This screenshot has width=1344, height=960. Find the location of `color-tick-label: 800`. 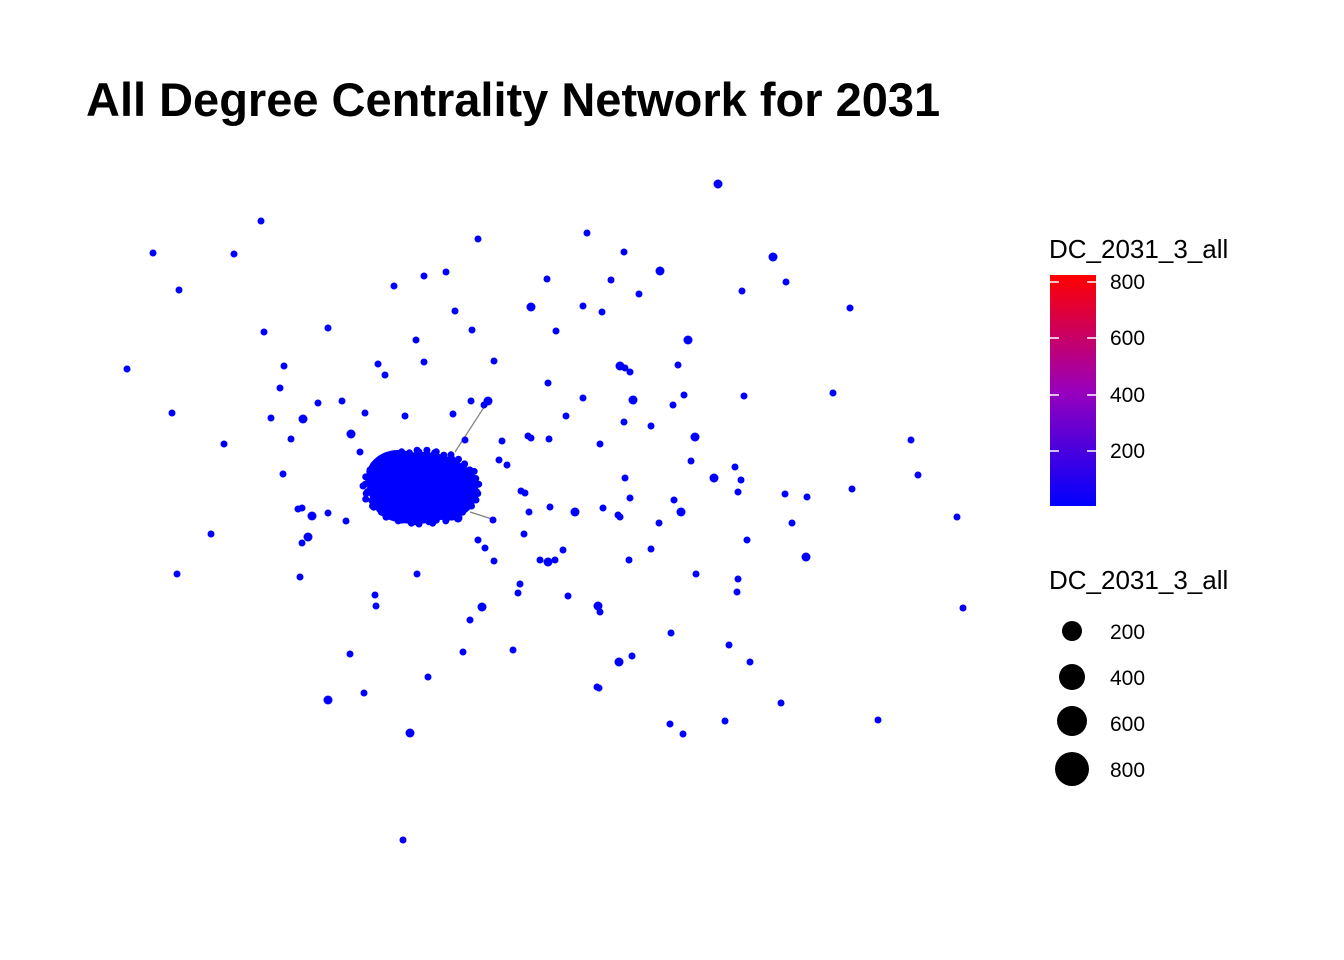

color-tick-label: 800 is located at coordinates (1127, 282).